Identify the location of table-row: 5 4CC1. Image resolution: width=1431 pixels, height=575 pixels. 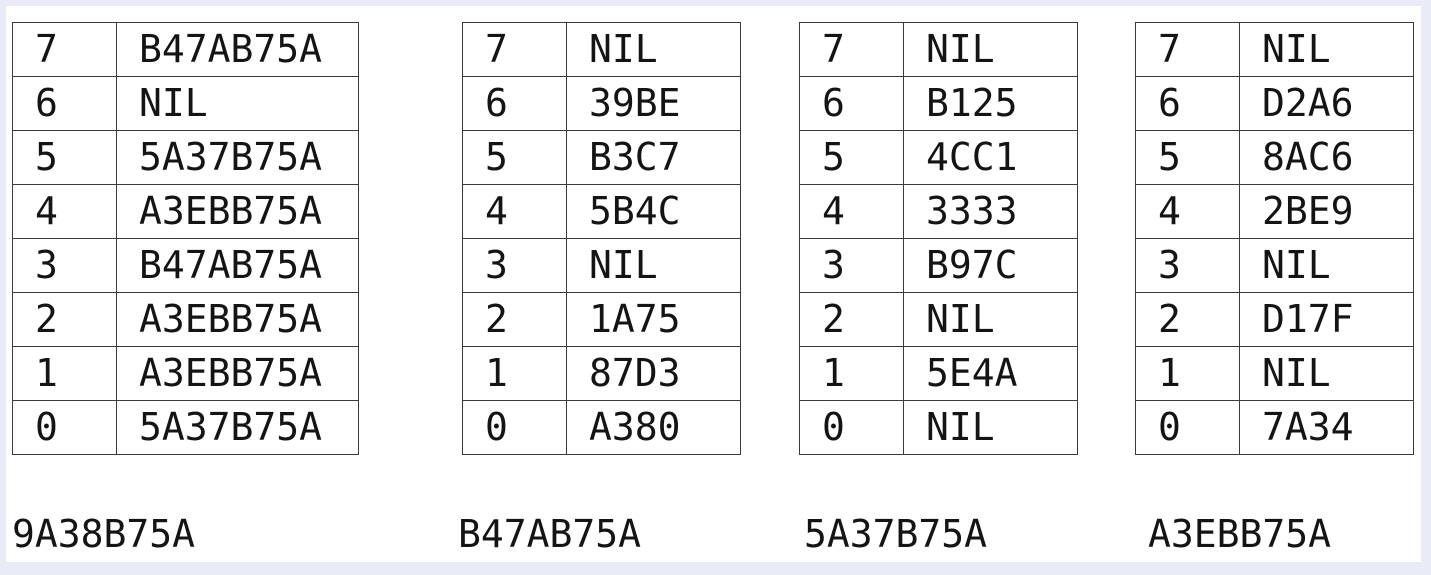
(938, 157).